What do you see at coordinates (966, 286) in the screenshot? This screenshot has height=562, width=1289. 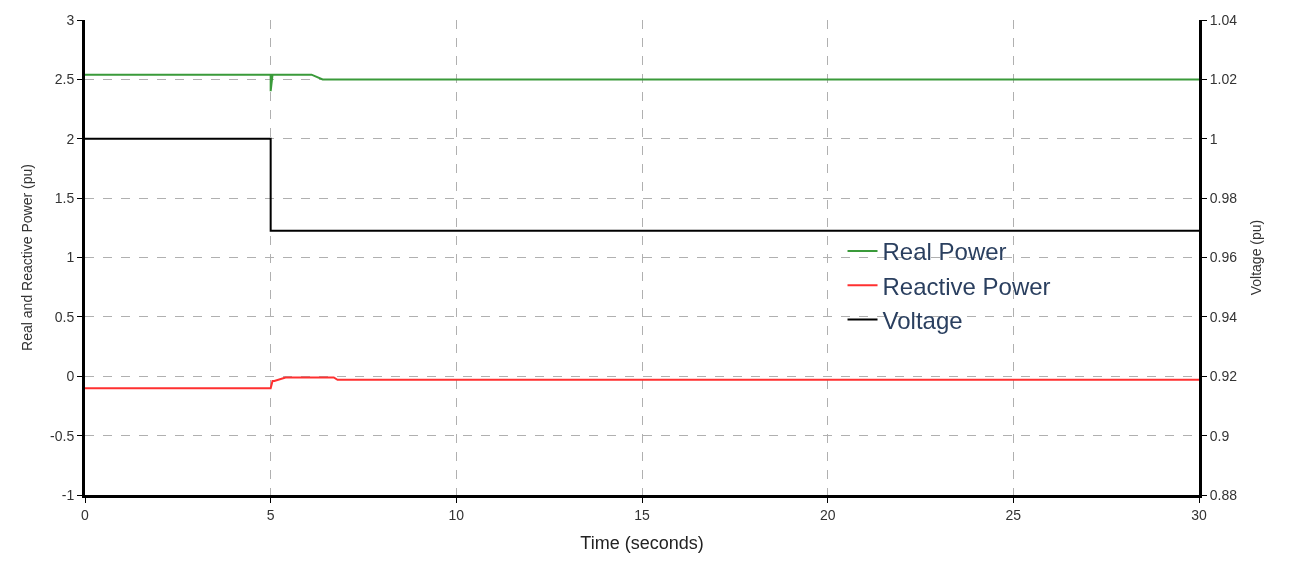 I see `legend-label: Reactive Power` at bounding box center [966, 286].